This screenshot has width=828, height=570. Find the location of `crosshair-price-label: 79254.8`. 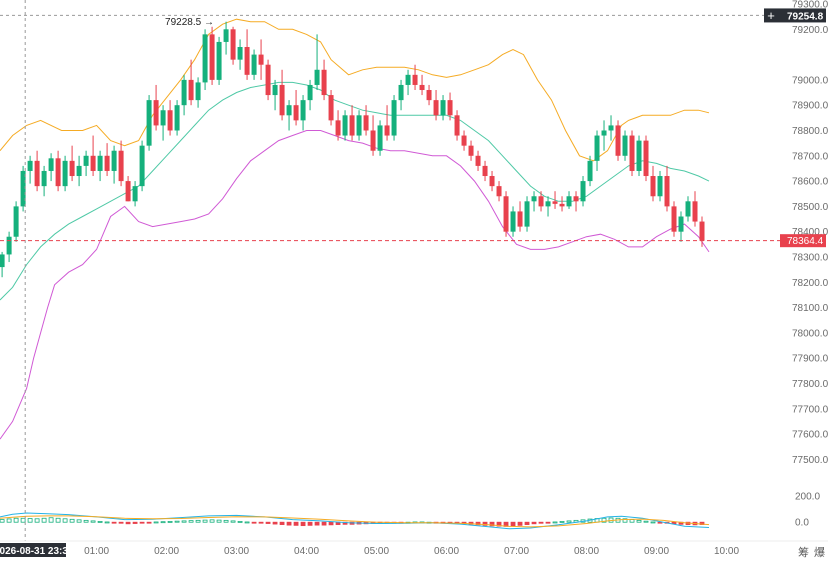

crosshair-price-label: 79254.8 is located at coordinates (805, 16).